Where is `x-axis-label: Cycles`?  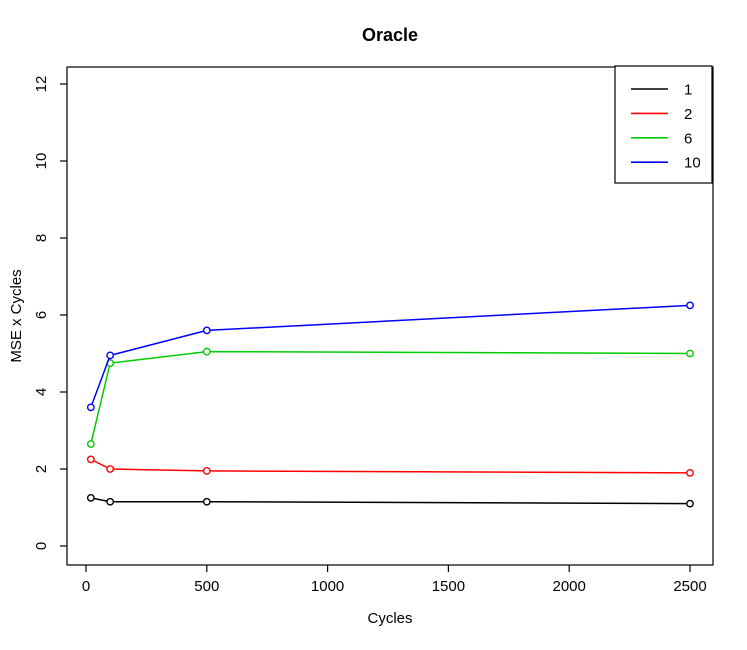 x-axis-label: Cycles is located at coordinates (389, 618).